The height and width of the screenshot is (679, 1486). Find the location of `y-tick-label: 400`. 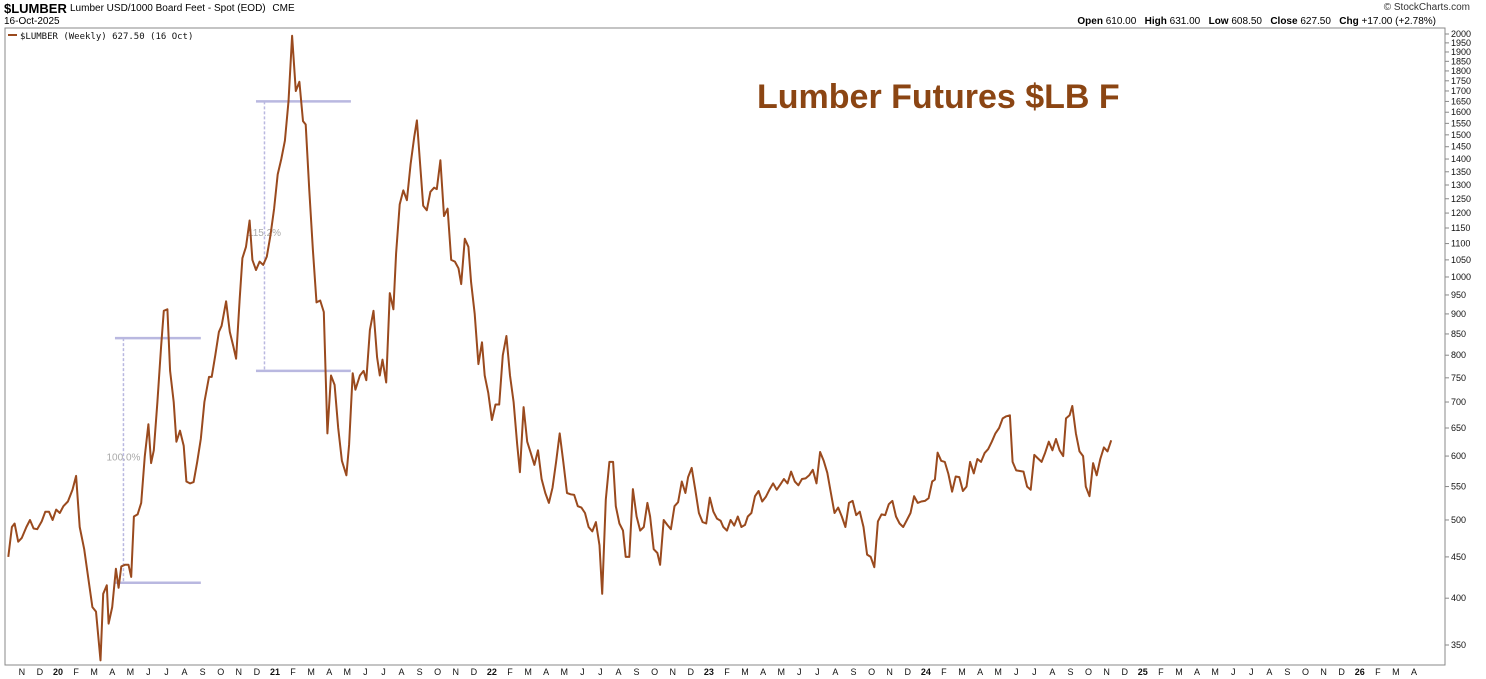

y-tick-label: 400 is located at coordinates (1458, 598).